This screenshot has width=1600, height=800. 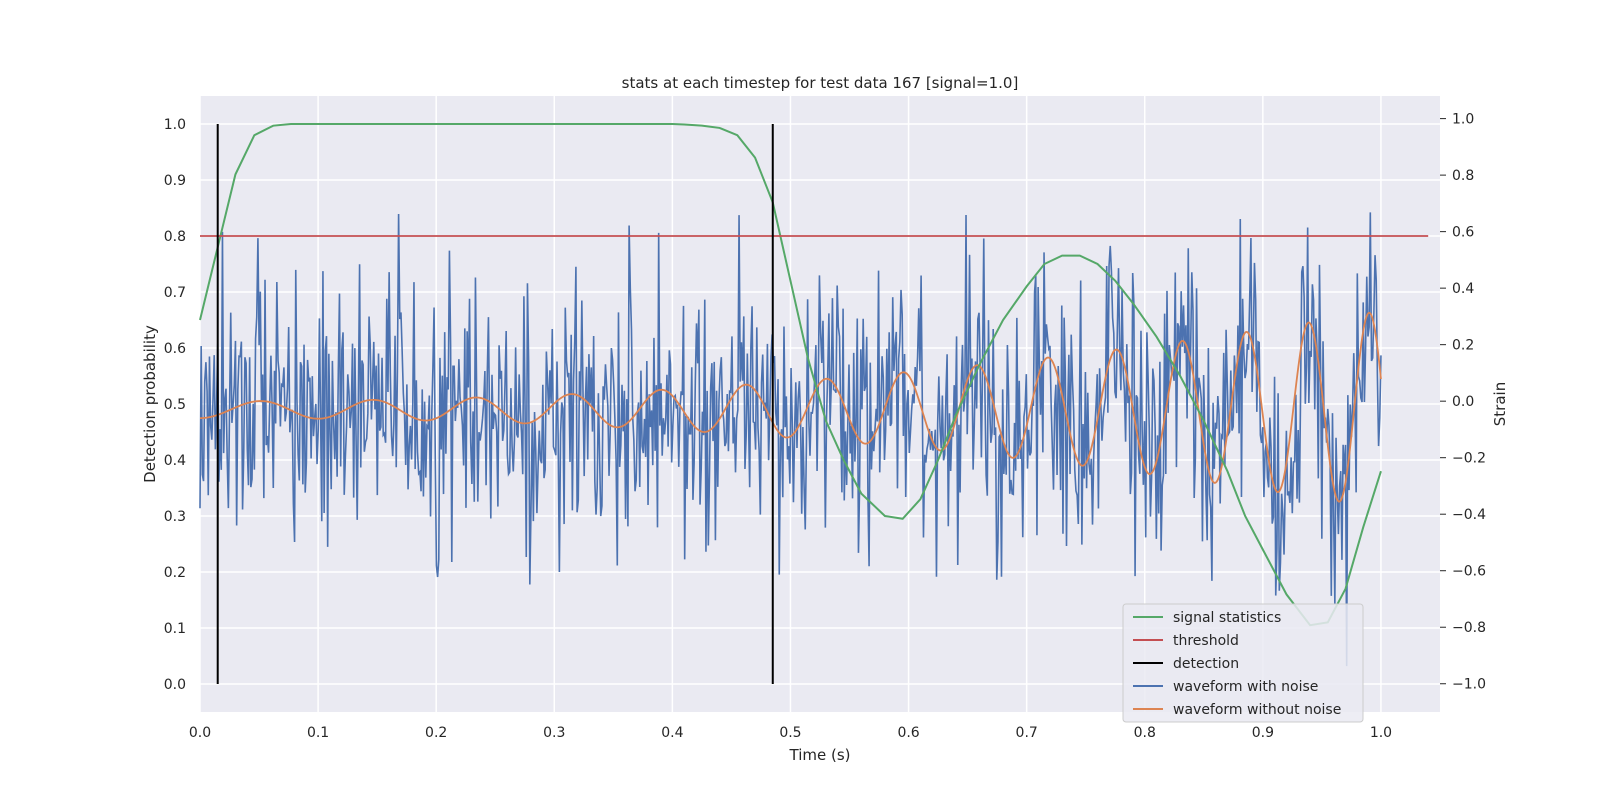 I want to click on x-tick-label: 0.6, so click(x=908, y=733).